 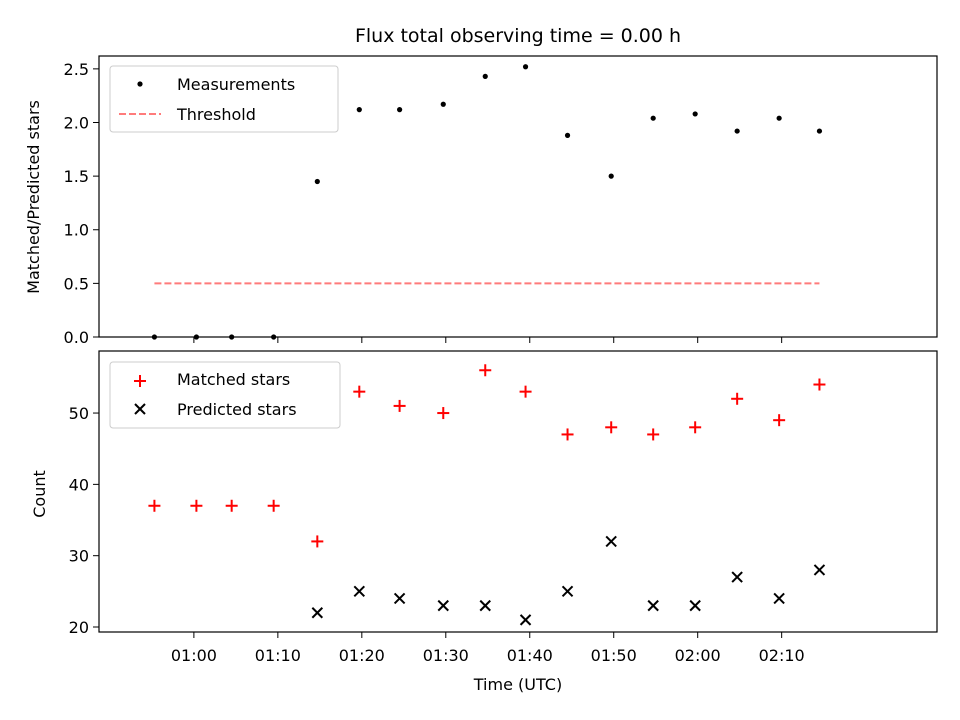 I want to click on top-legend-frame, so click(x=224, y=99).